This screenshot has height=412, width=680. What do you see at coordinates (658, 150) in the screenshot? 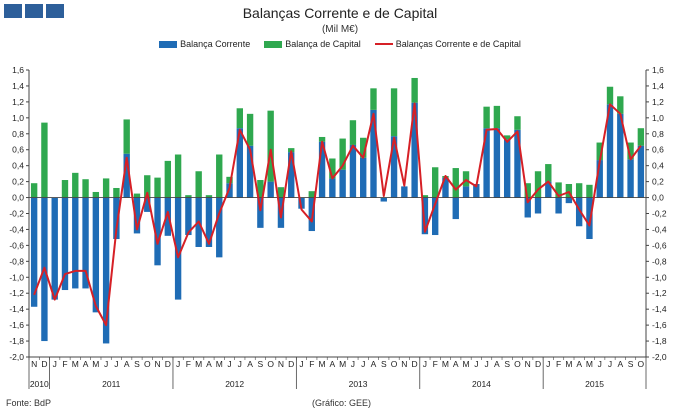
I see `y-tick-label-right: 0,6` at bounding box center [658, 150].